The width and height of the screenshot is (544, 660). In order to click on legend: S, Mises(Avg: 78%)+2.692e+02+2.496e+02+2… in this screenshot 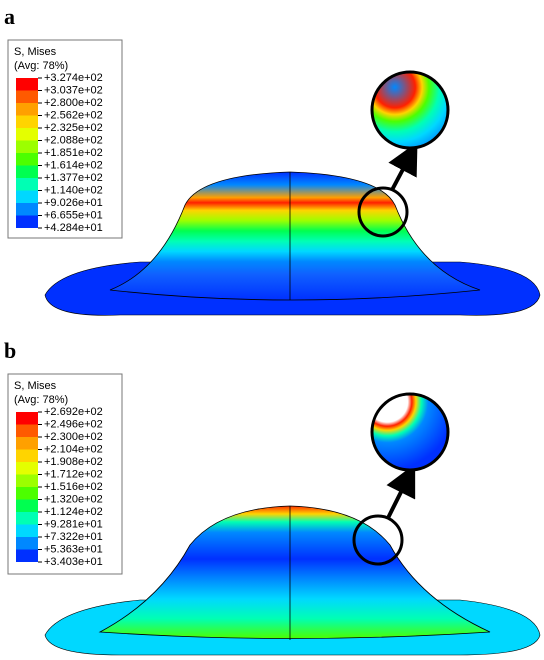, I will do `click(58, 474)`.